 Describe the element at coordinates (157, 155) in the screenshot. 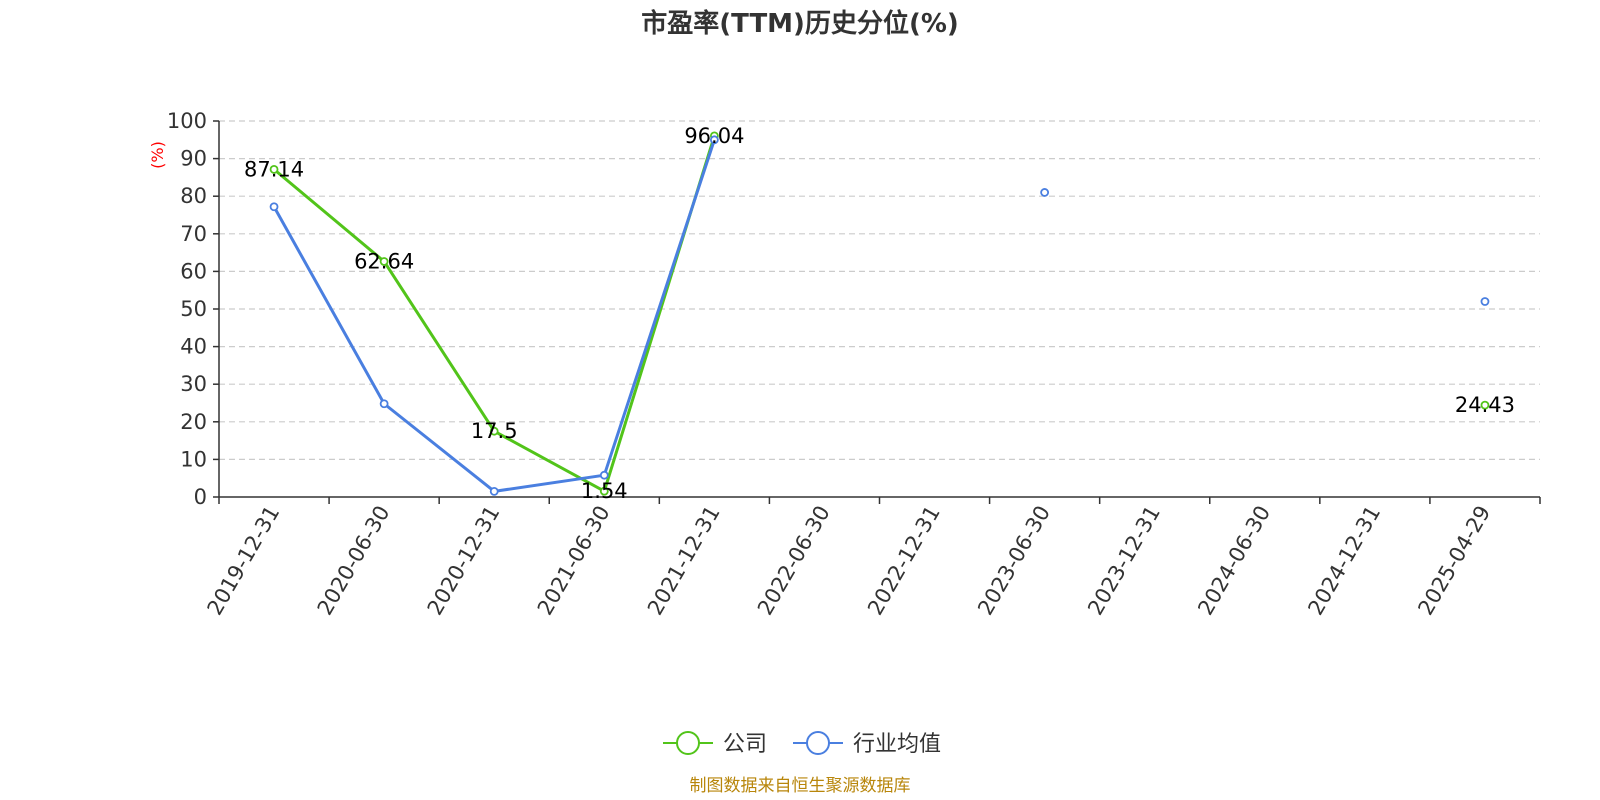

I see `y-axis-unit: (%)` at that location.